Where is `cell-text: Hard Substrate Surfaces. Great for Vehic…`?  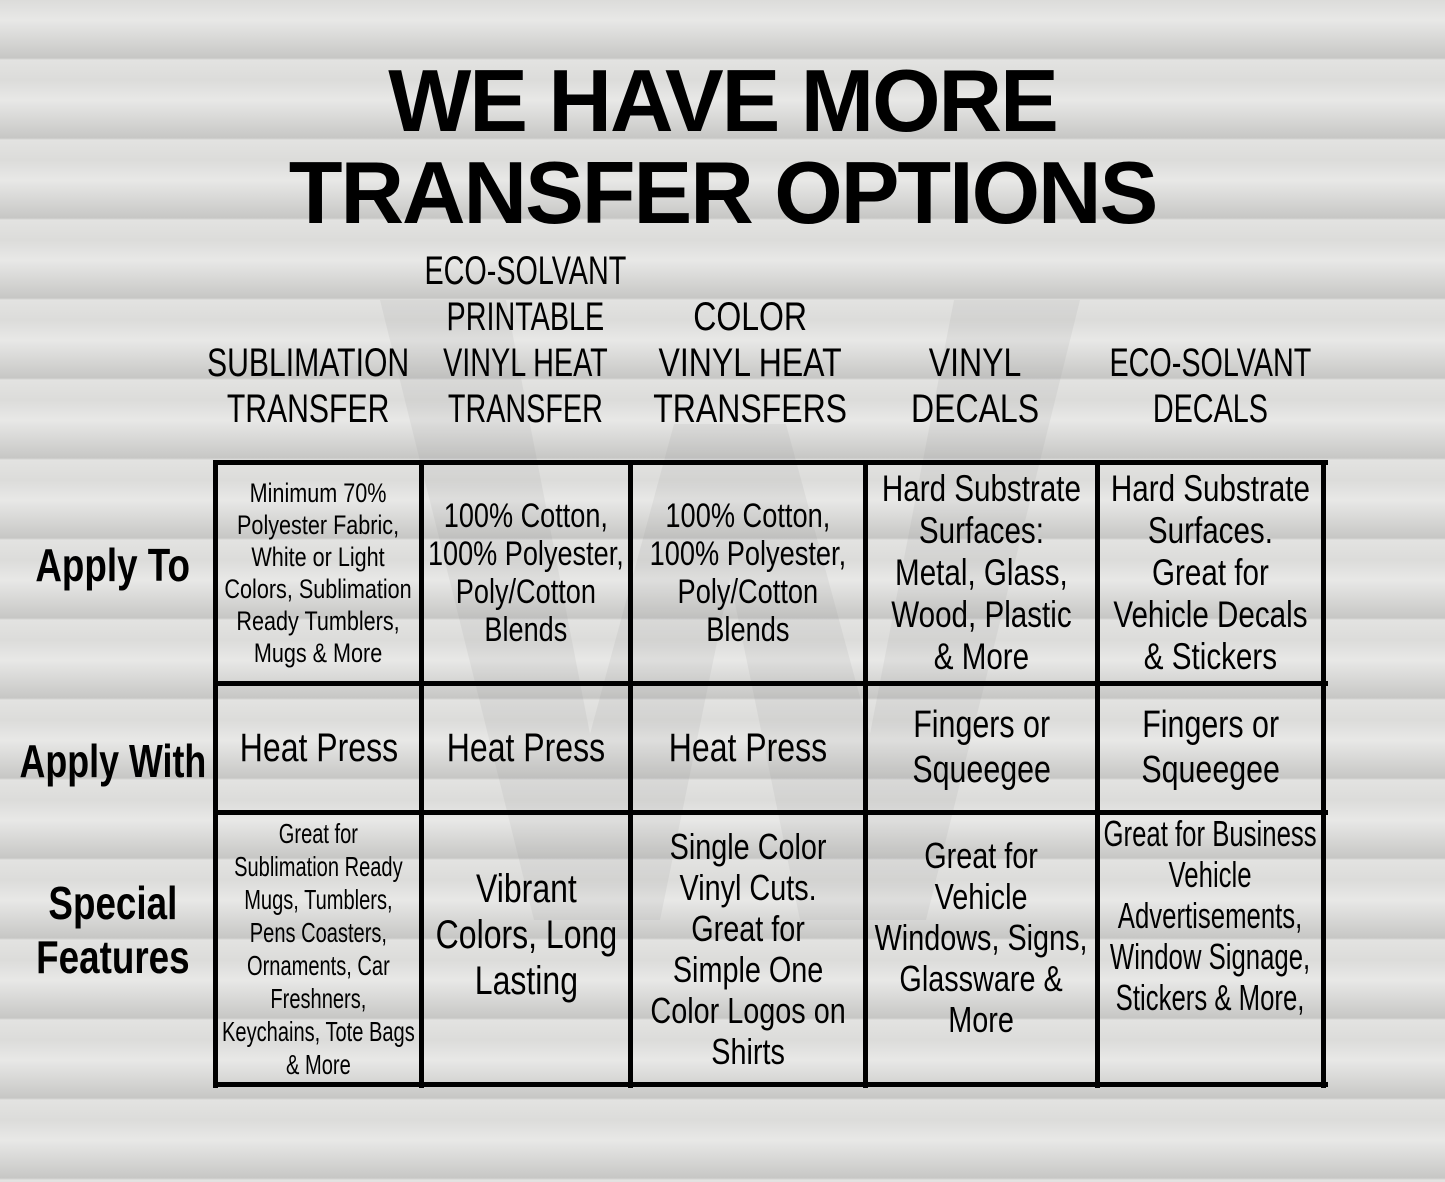 cell-text: Hard Substrate Surfaces. Great for Vehic… is located at coordinates (1210, 572).